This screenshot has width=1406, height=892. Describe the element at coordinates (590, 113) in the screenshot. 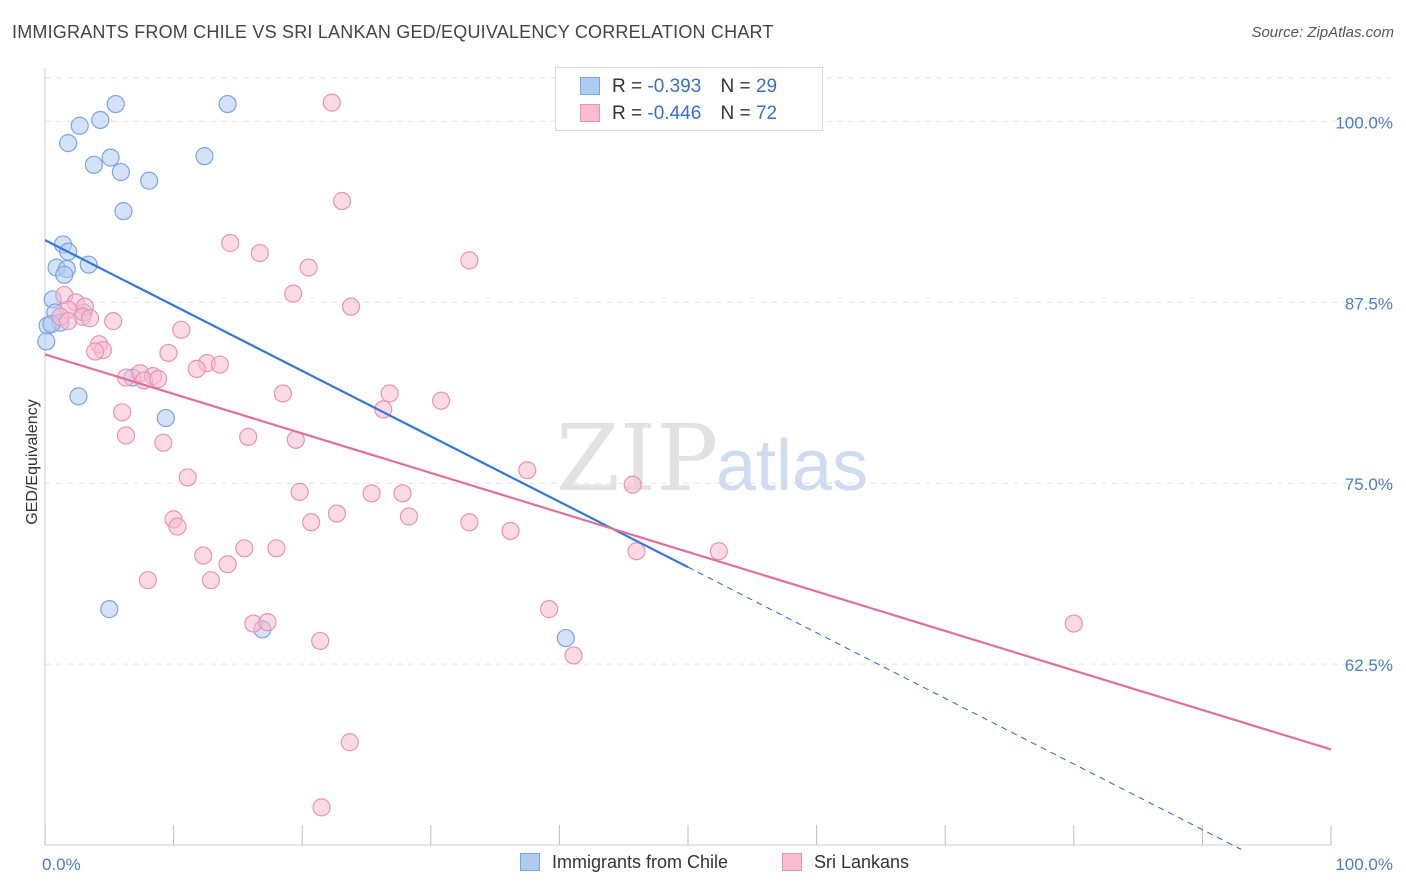

I see `legend-swatch-pink` at that location.